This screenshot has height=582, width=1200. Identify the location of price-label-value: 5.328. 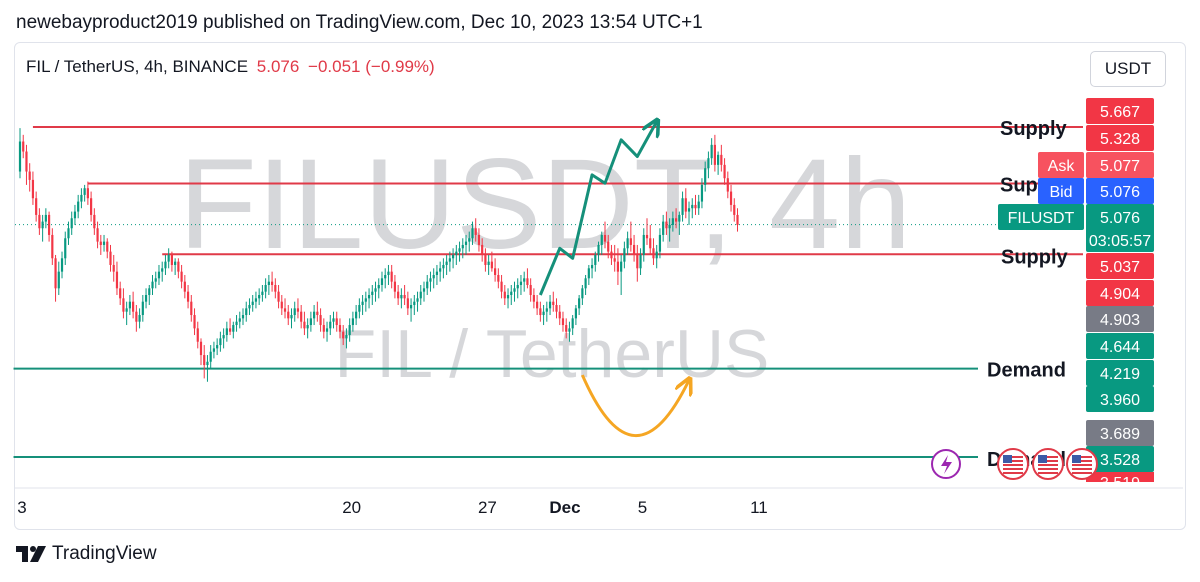
(1120, 139).